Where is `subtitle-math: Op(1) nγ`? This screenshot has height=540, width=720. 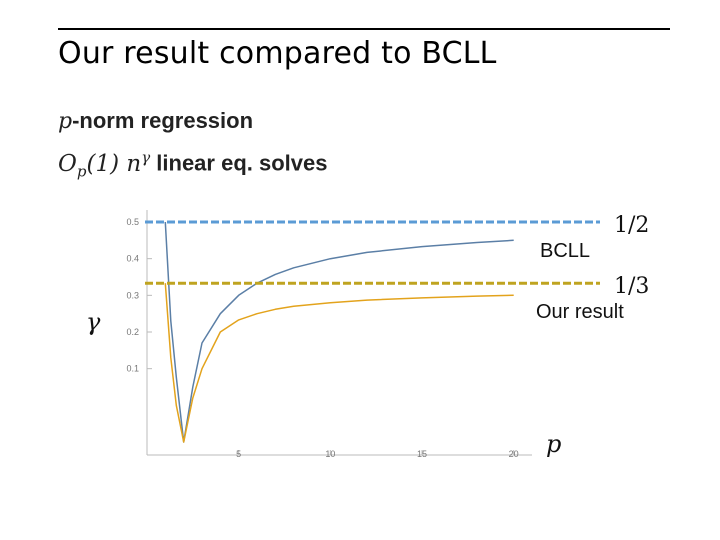 subtitle-math: Op(1) nγ is located at coordinates (104, 164).